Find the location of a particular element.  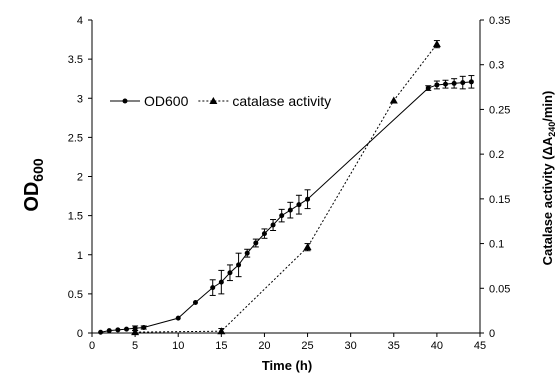

right-y-tick-label: 0.05 is located at coordinates (499, 289).